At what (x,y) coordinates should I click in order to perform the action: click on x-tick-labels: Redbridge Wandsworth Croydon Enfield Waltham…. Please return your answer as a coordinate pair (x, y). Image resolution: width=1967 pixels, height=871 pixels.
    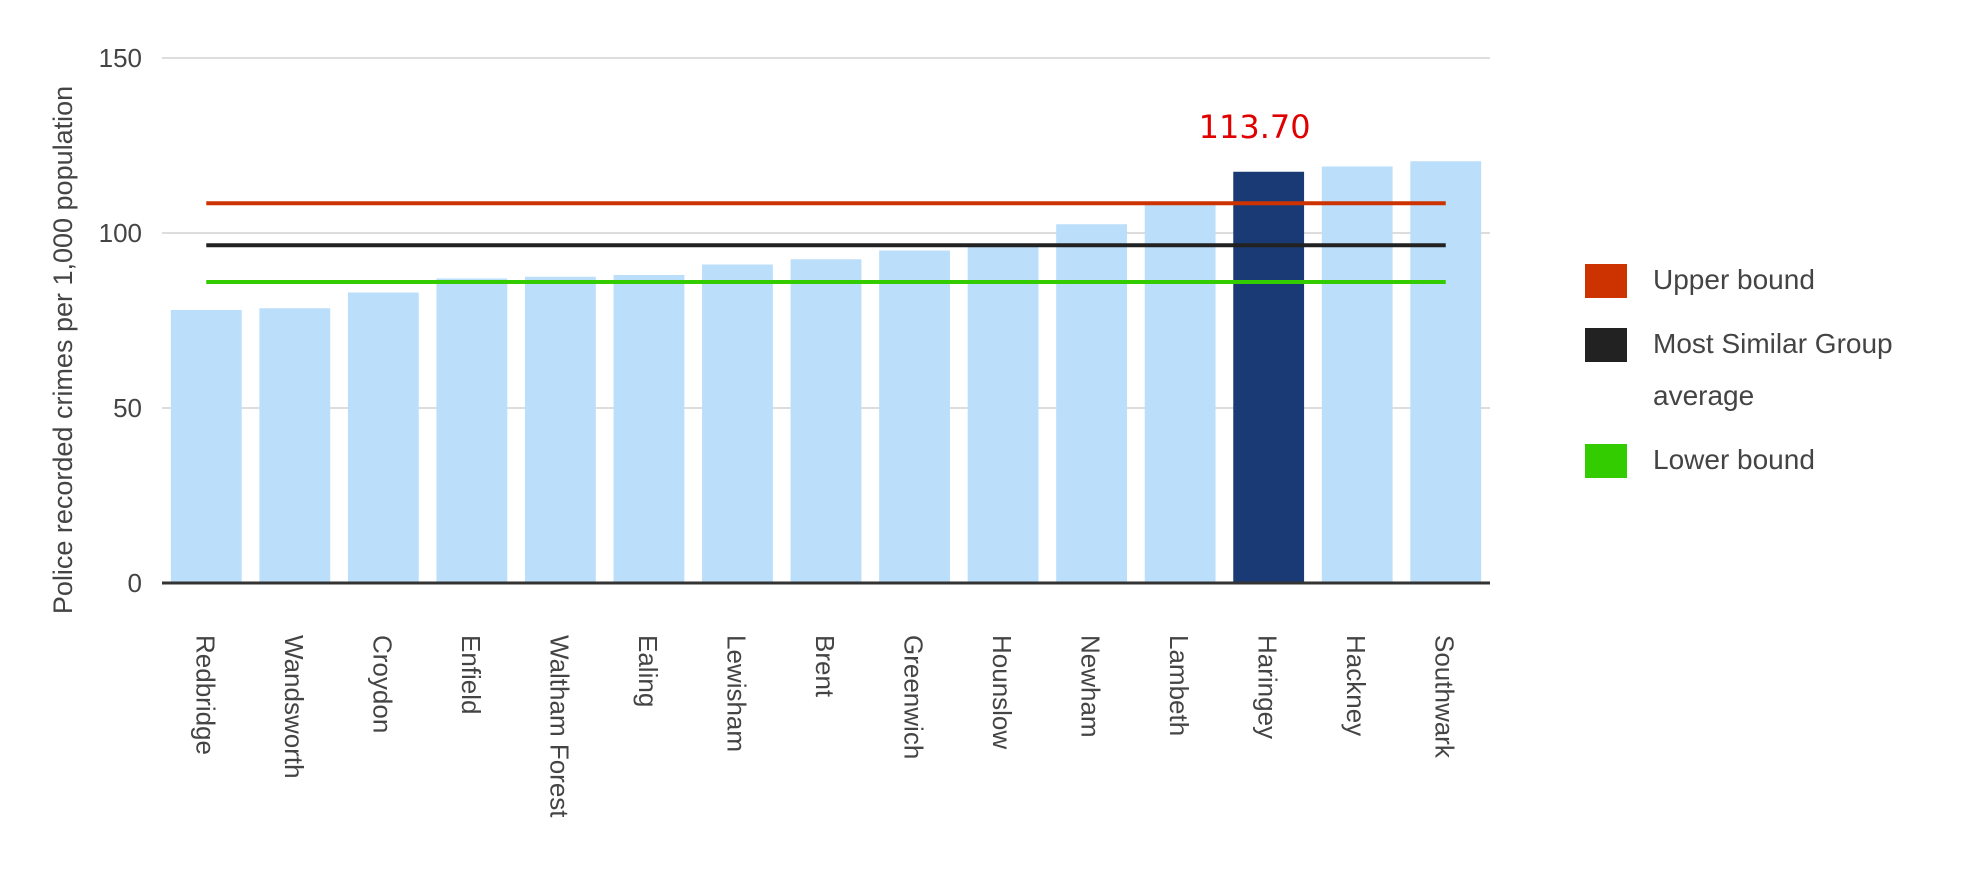
    Looking at the image, I should click on (824, 726).